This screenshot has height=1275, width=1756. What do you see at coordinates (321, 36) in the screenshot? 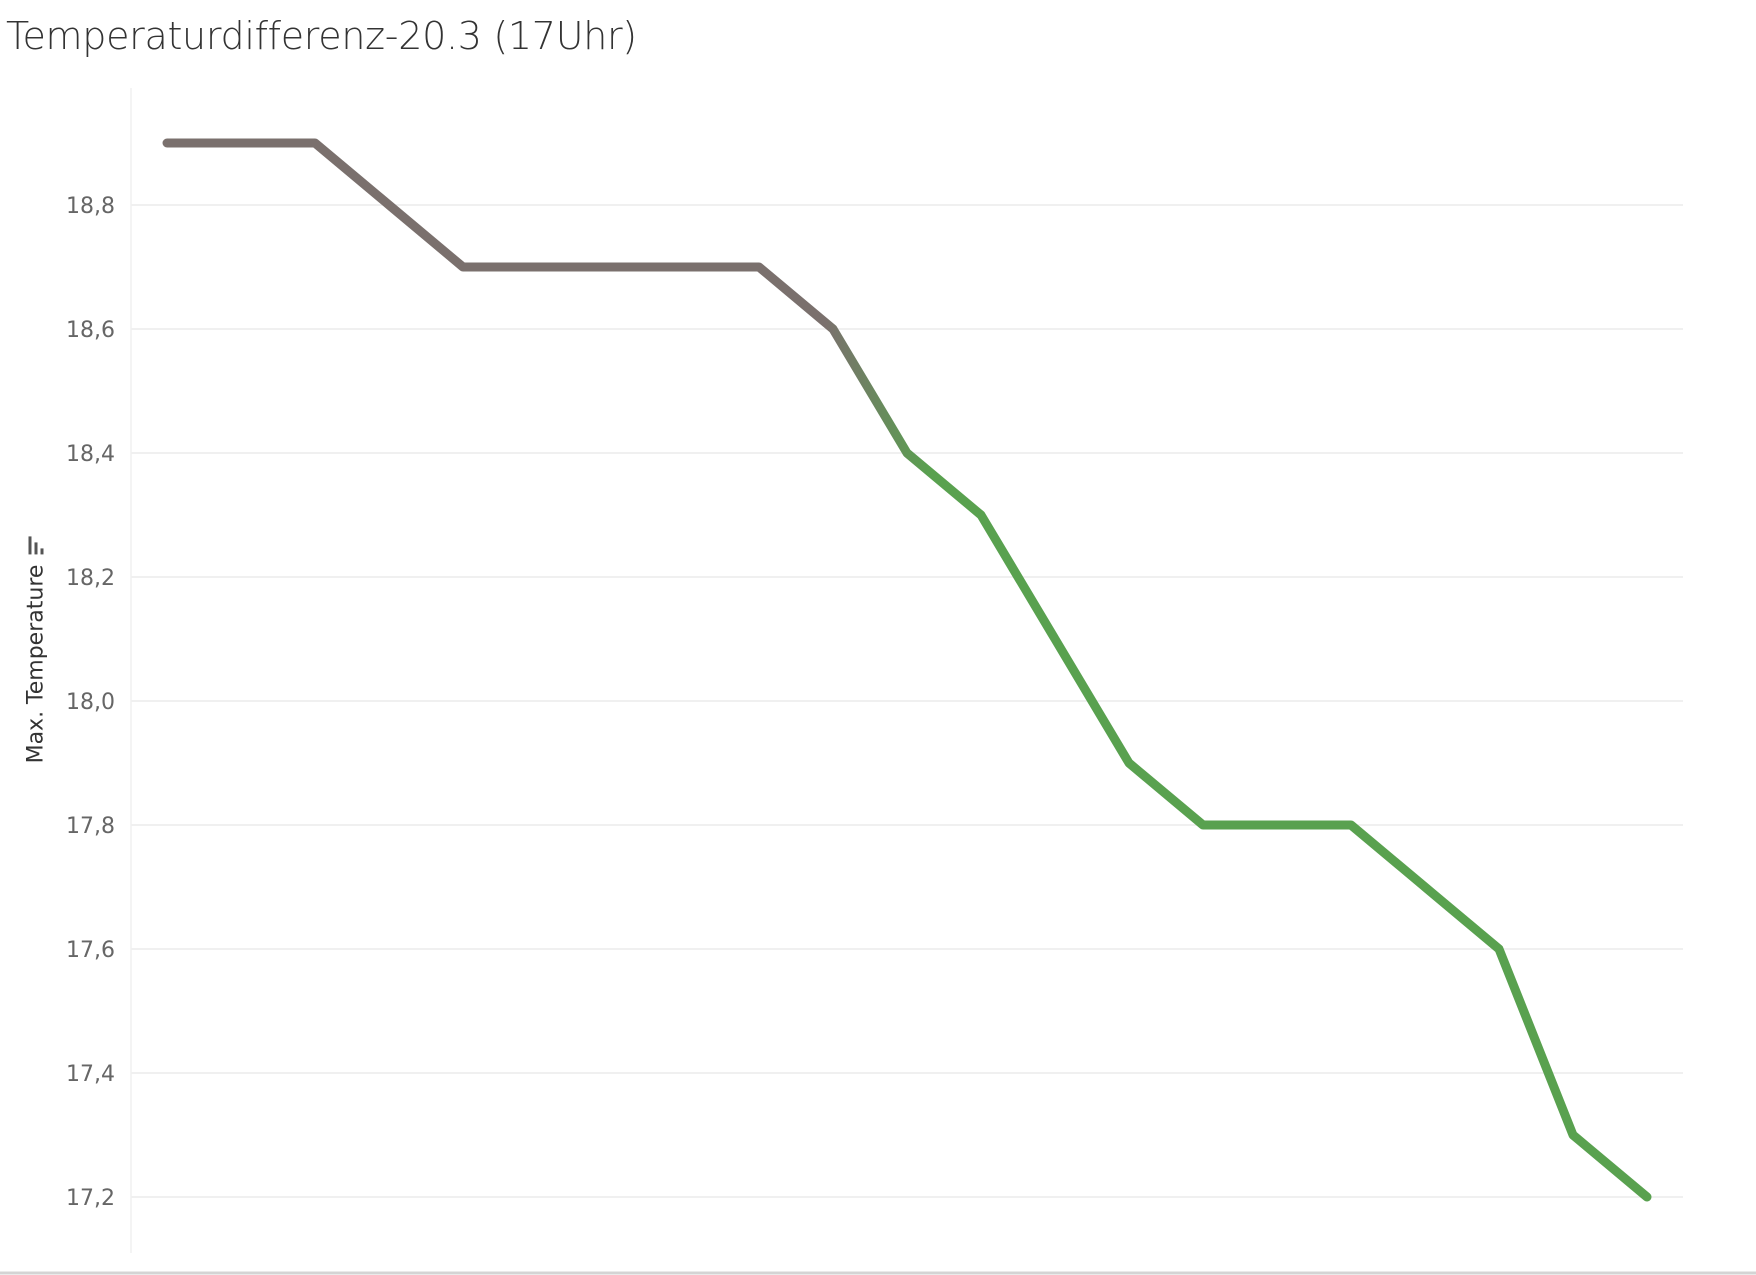
I see `chart-title: Temperaturdifferenz-20.3 (17Uhr)` at bounding box center [321, 36].